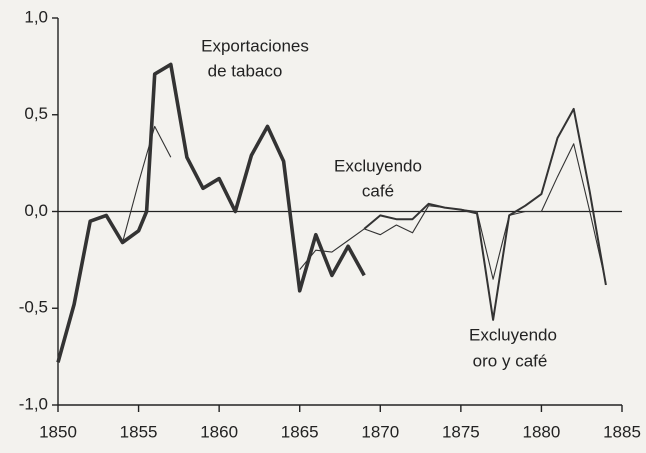 Image resolution: width=646 pixels, height=453 pixels. Describe the element at coordinates (622, 431) in the screenshot. I see `x-tick-label: 1885` at that location.